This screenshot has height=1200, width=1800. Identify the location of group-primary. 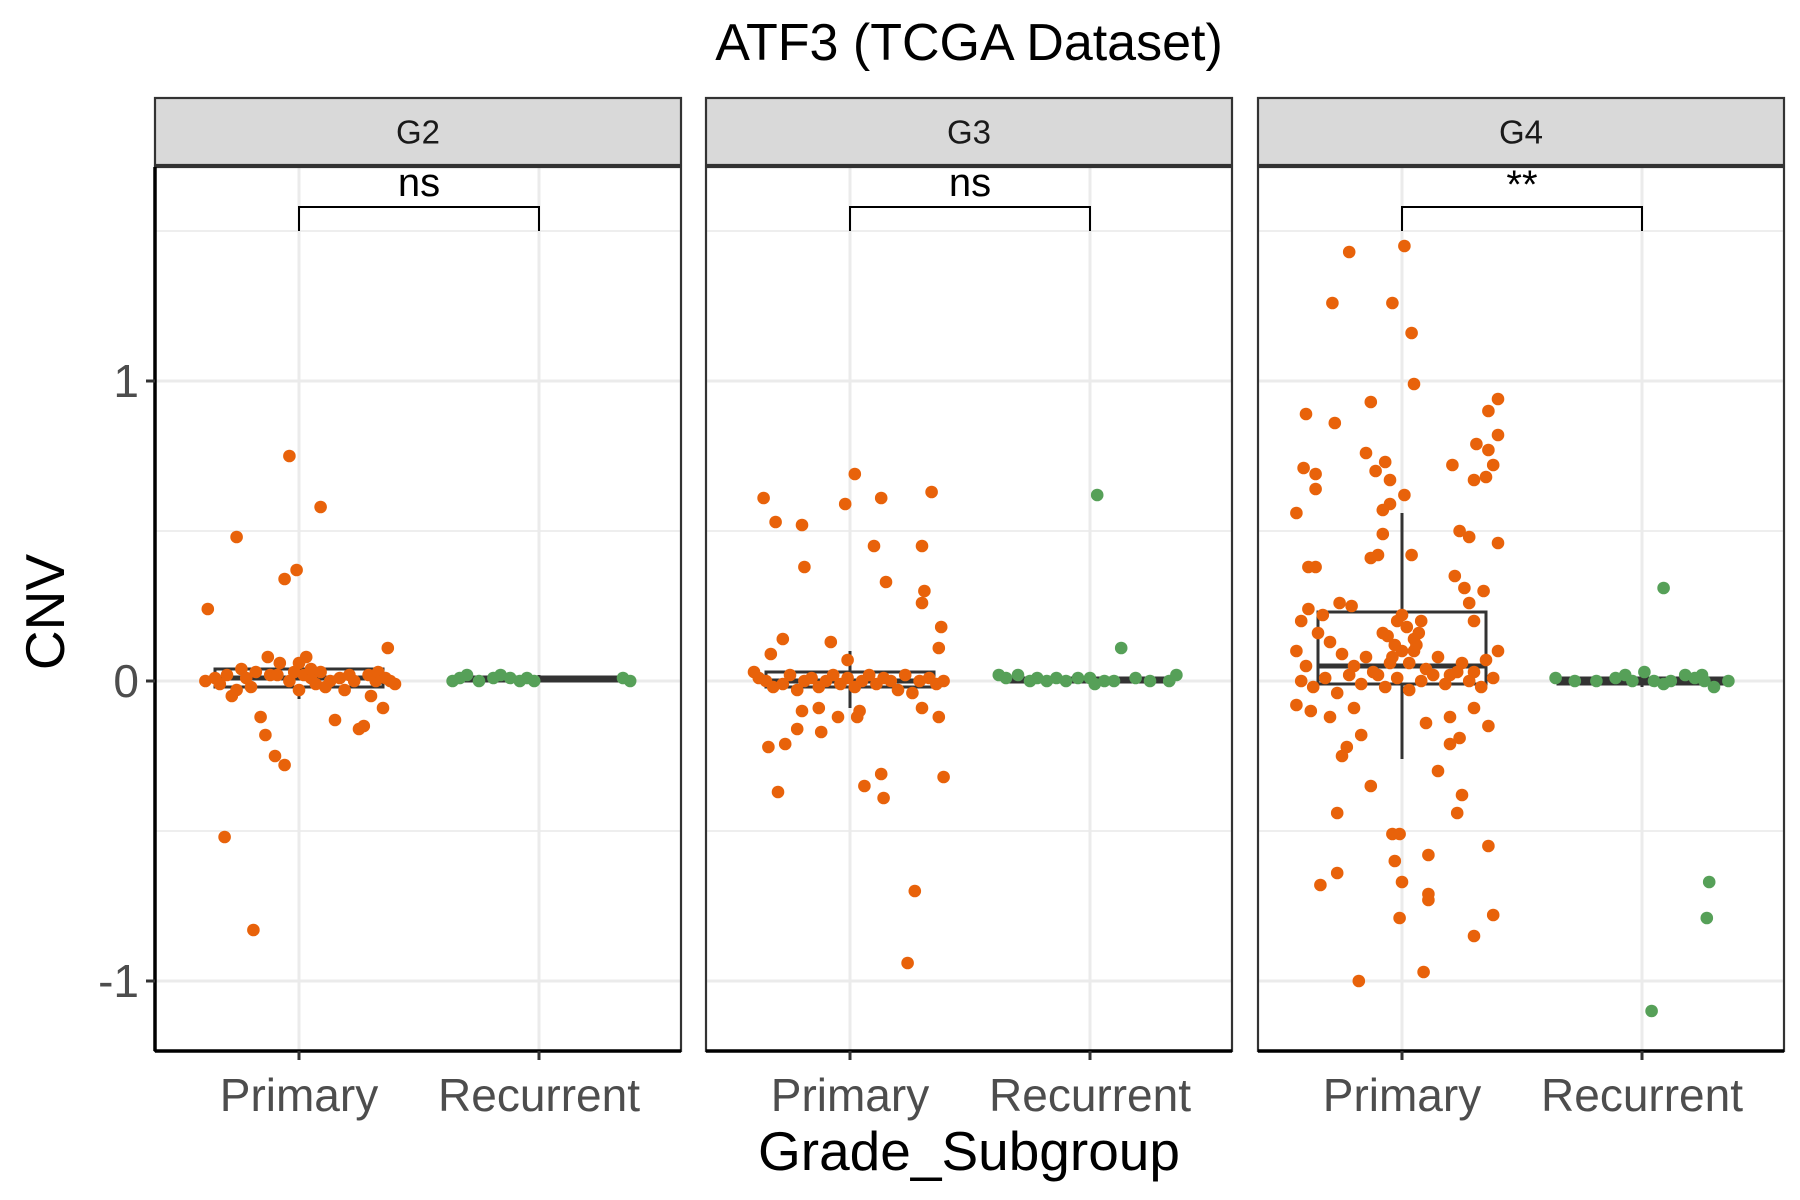
(300, 693).